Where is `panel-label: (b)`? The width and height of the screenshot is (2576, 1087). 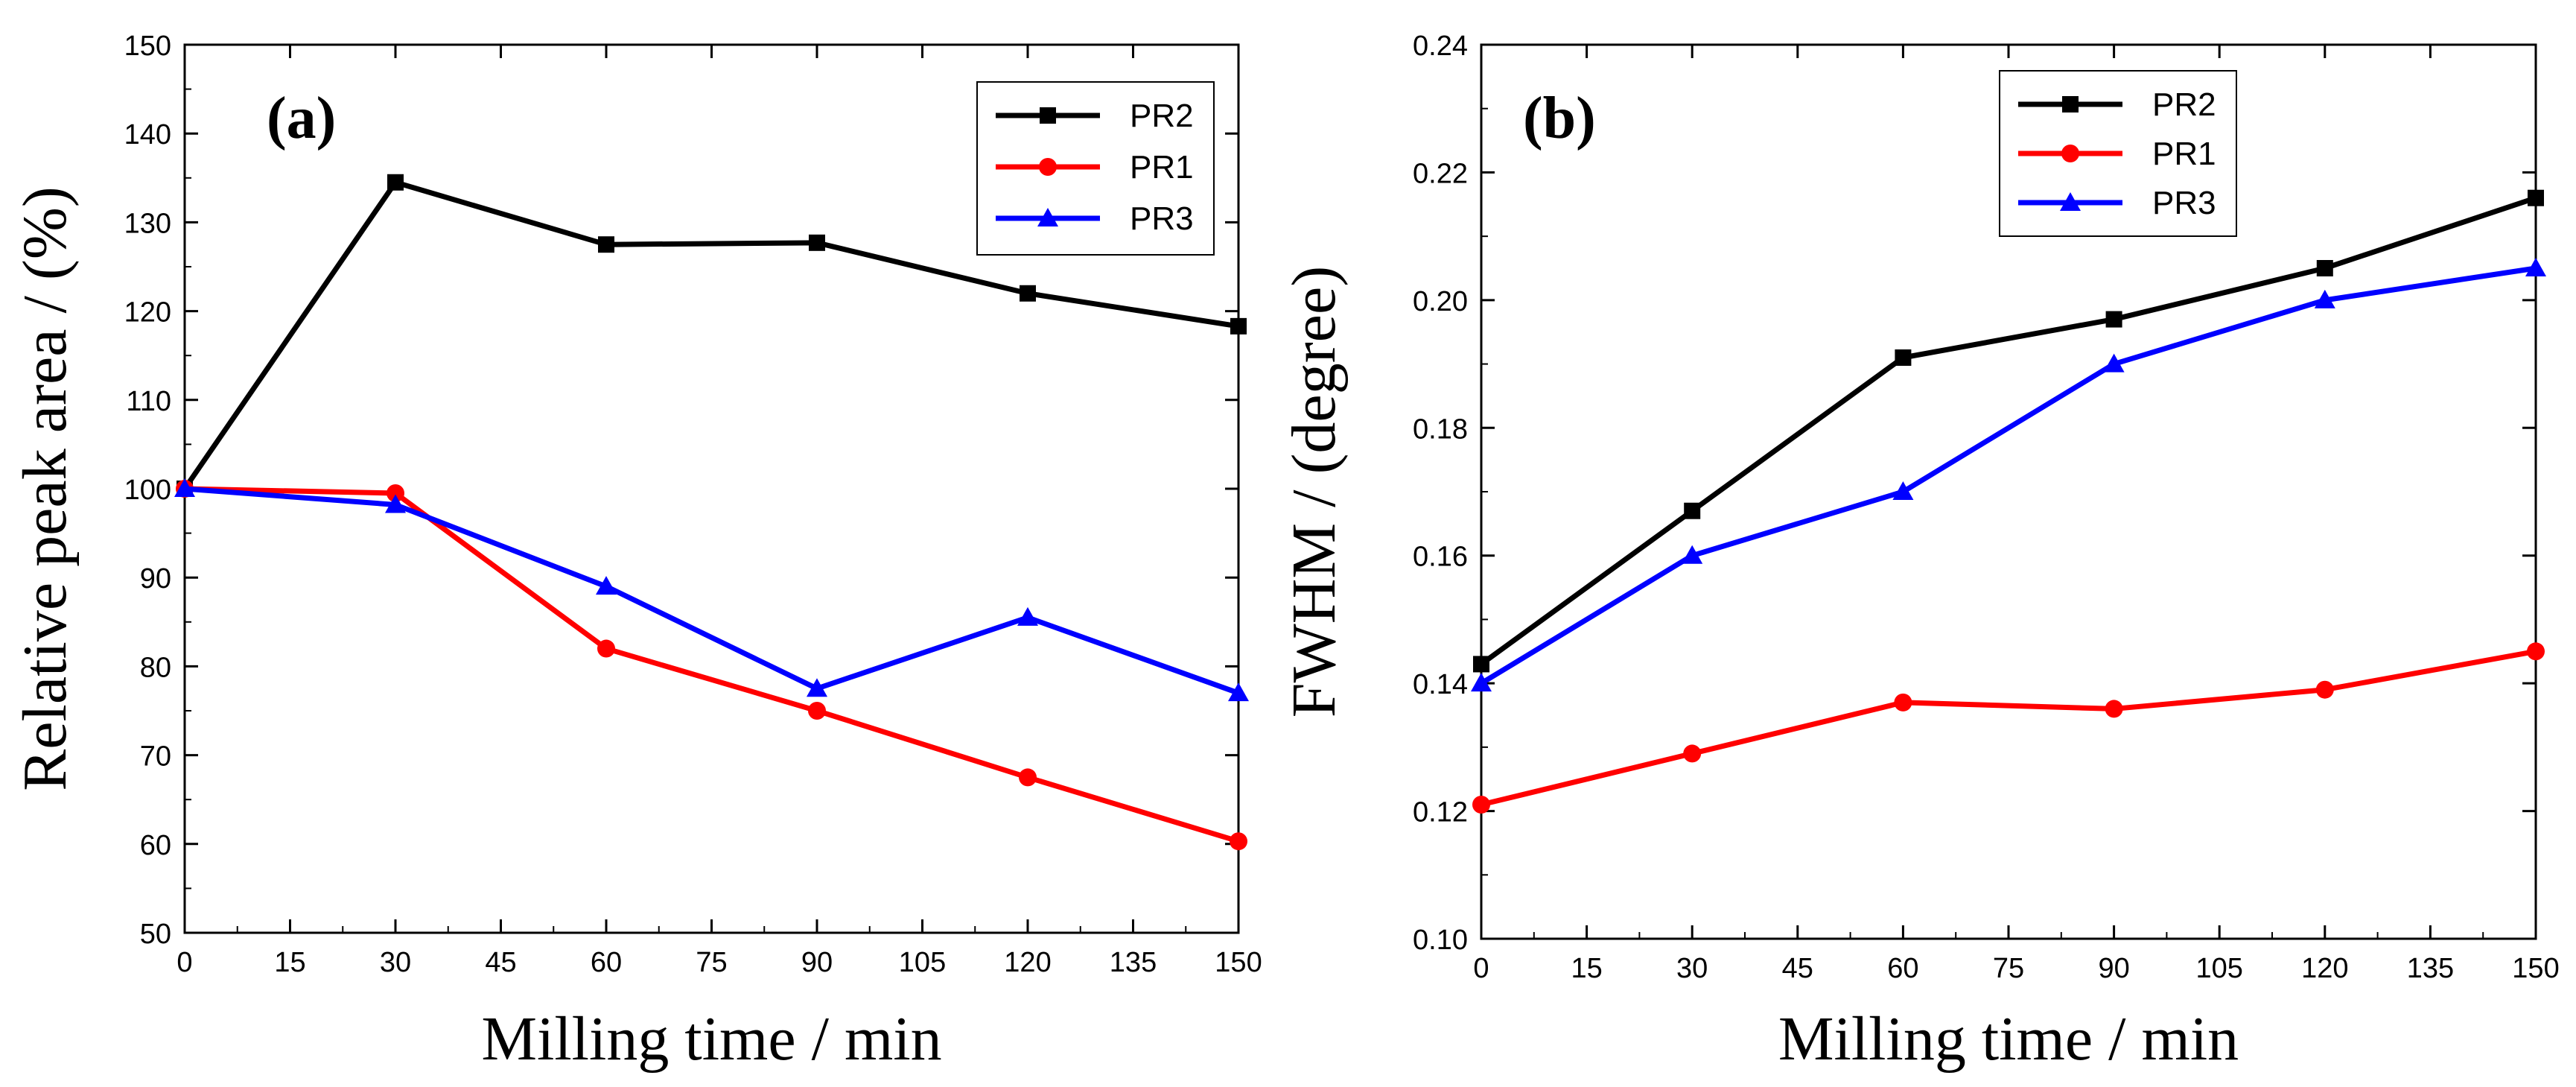
panel-label: (b) is located at coordinates (1559, 118).